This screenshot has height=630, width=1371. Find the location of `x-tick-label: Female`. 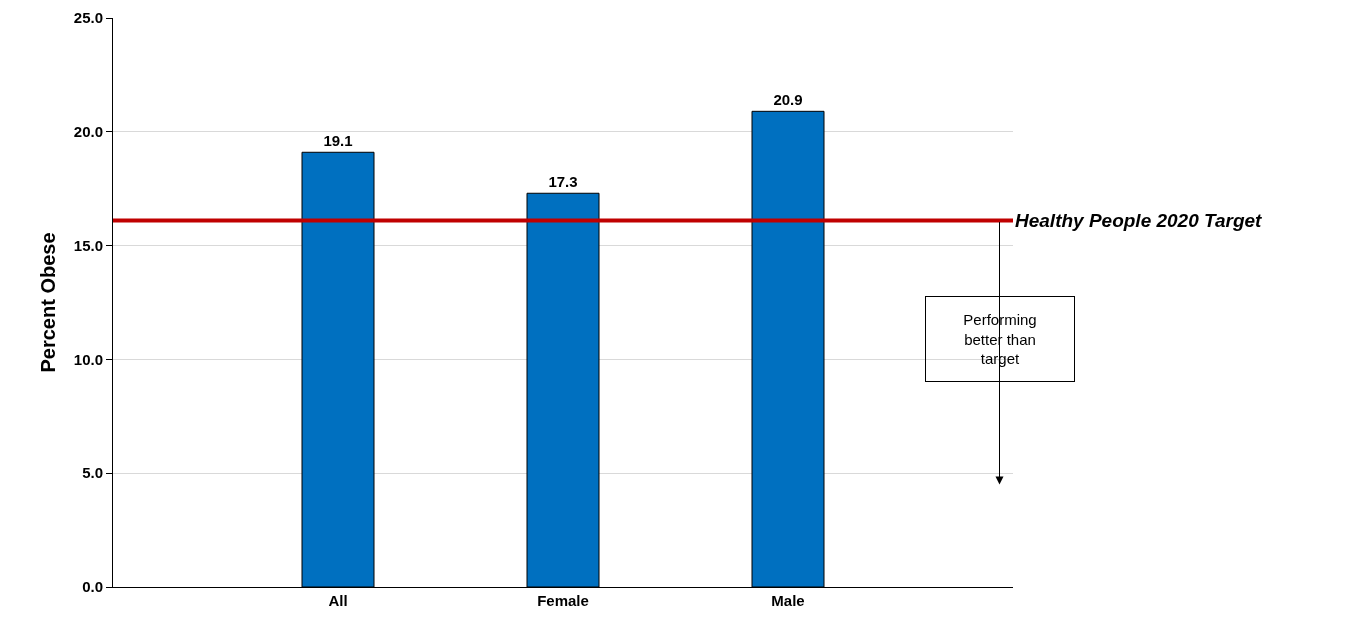

x-tick-label: Female is located at coordinates (563, 600).